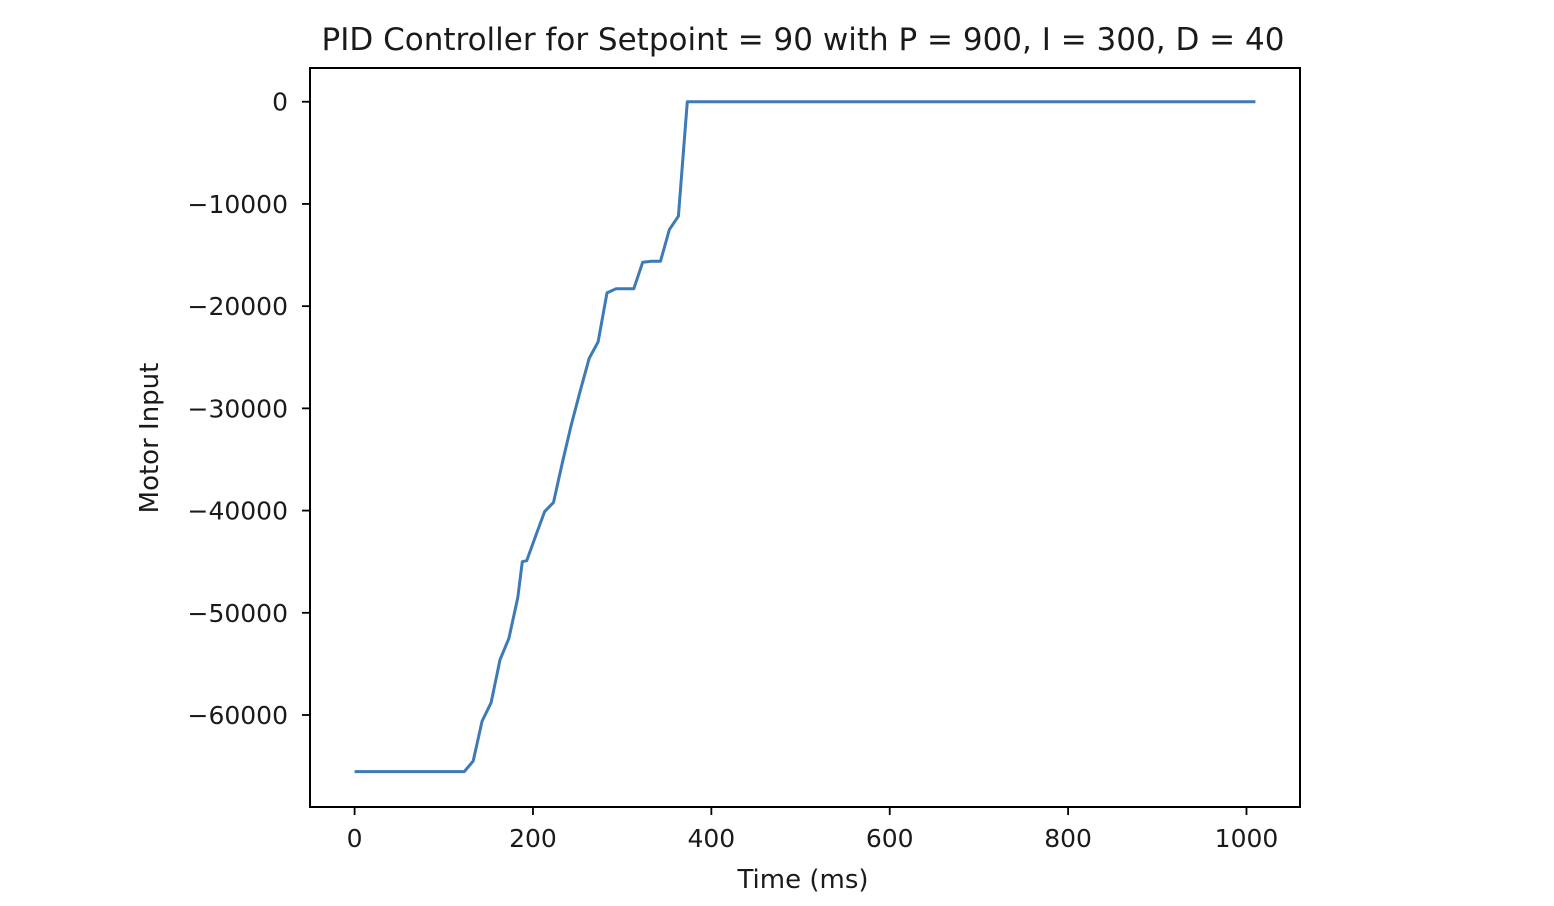 The width and height of the screenshot is (1554, 906). I want to click on y-tick-label: −20000, so click(238, 306).